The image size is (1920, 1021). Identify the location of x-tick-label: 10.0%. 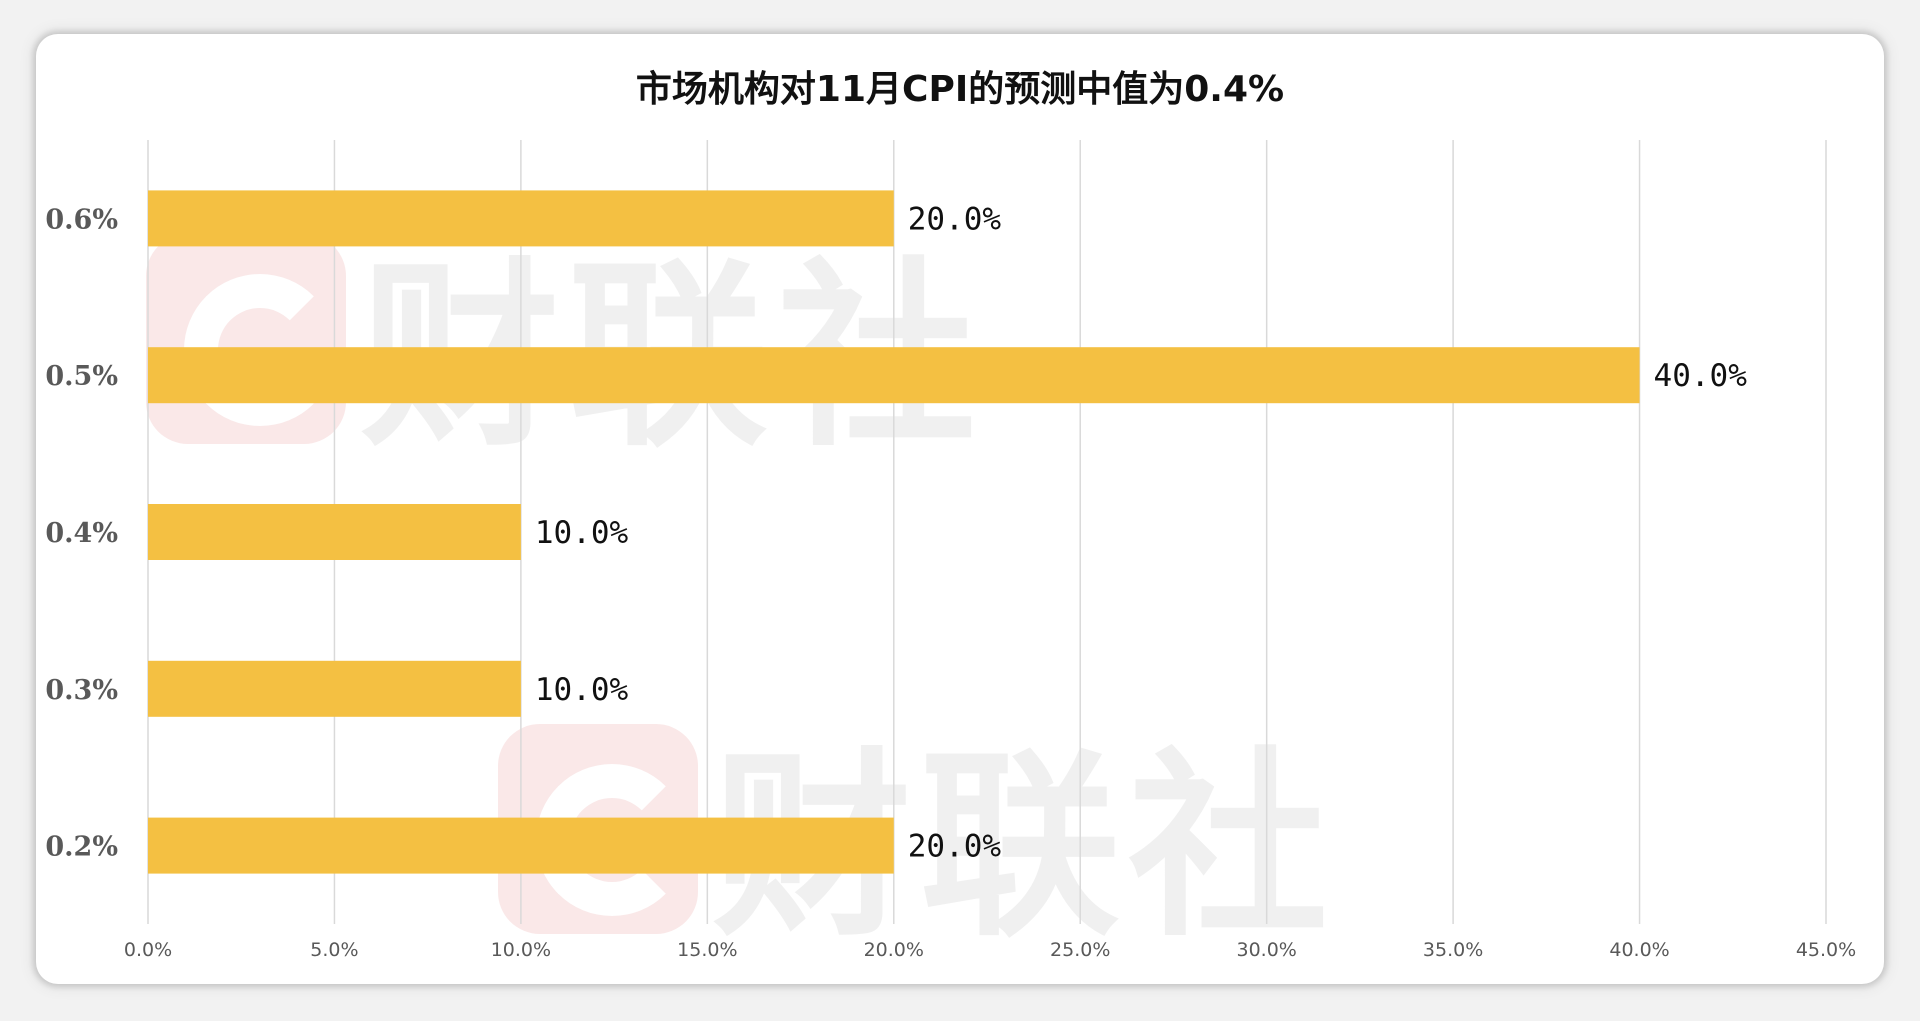
(521, 950).